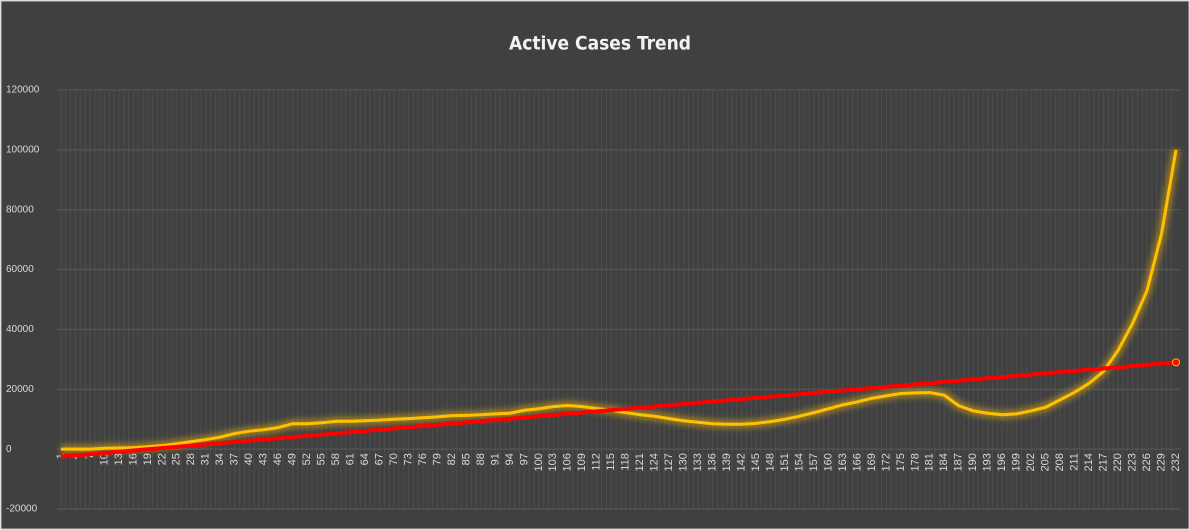 This screenshot has width=1190, height=530. Describe the element at coordinates (336, 459) in the screenshot. I see `x-tick-label: 58` at that location.